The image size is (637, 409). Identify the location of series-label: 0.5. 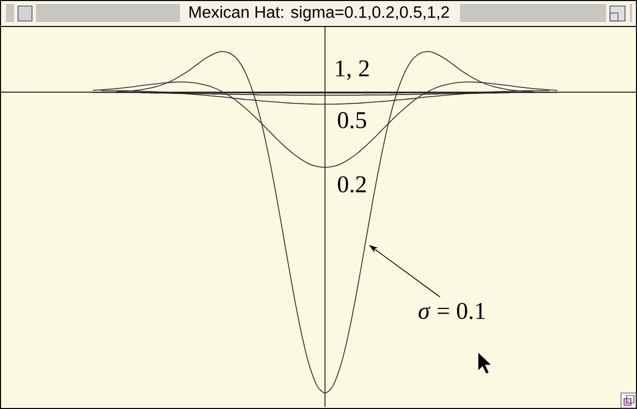
(352, 120).